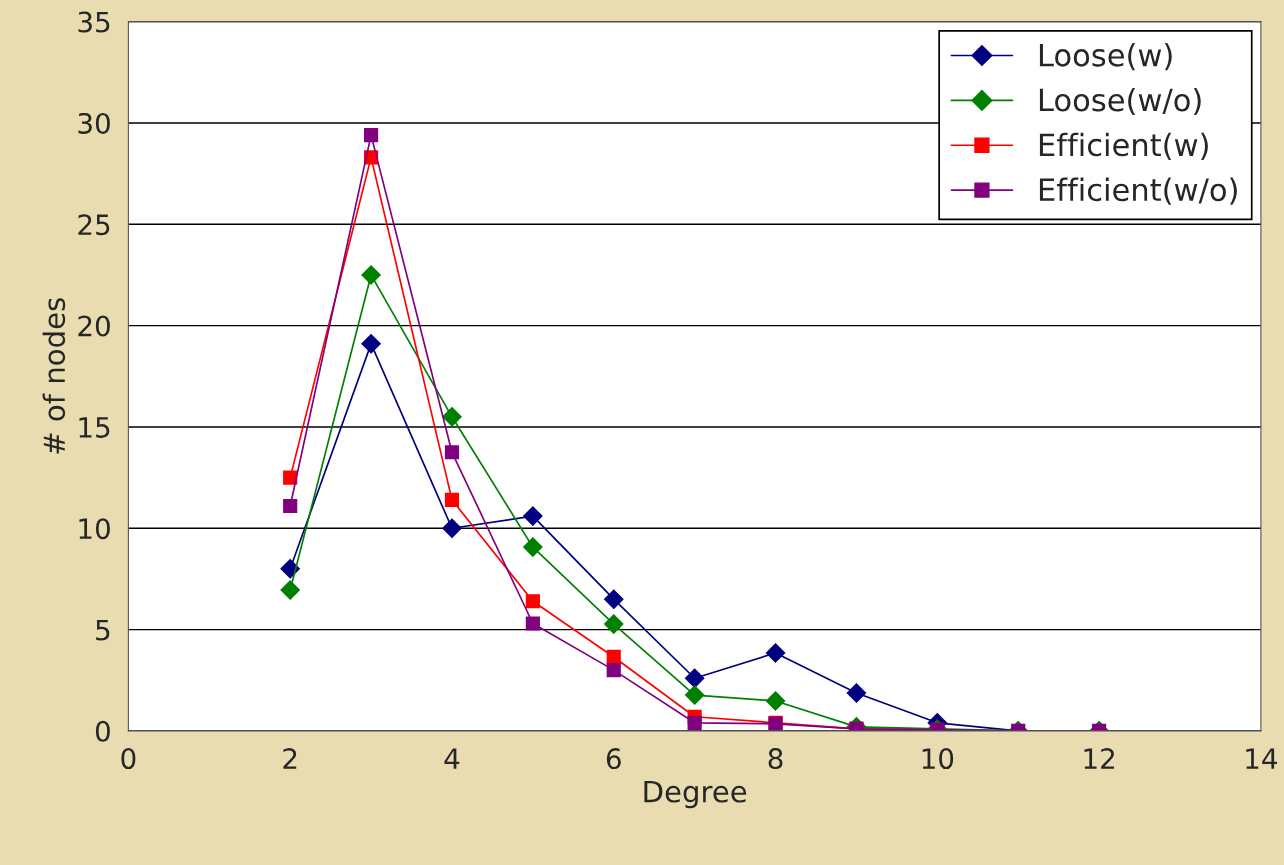  What do you see at coordinates (1123, 146) in the screenshot?
I see `legend-label: Efficient(w)` at bounding box center [1123, 146].